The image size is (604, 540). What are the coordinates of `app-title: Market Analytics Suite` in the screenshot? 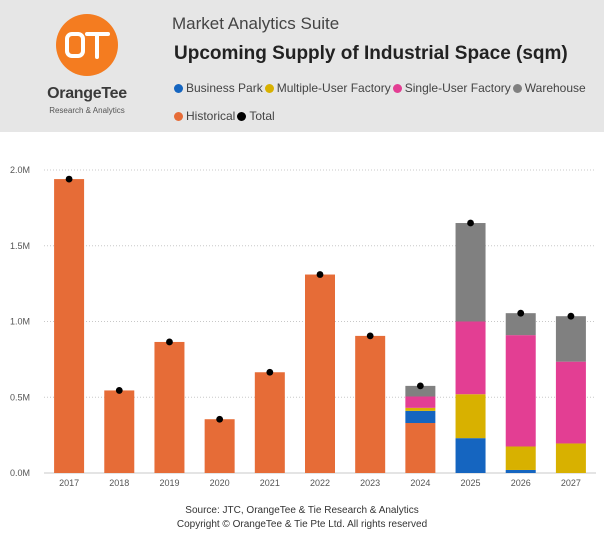 It's located at (256, 23).